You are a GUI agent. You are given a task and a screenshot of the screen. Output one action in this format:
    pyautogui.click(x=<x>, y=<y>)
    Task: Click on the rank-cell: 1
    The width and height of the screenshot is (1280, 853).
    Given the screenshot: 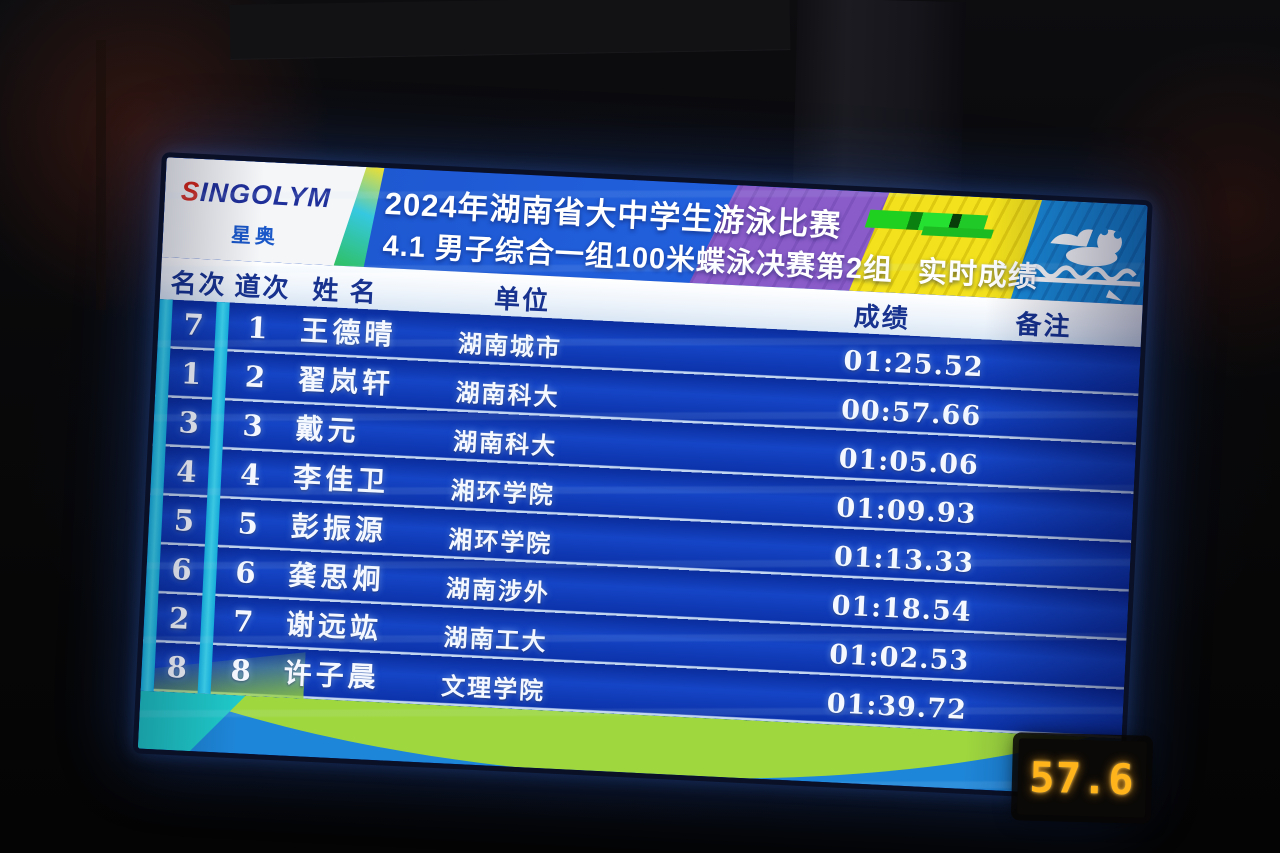 What is the action you would take?
    pyautogui.click(x=191, y=374)
    